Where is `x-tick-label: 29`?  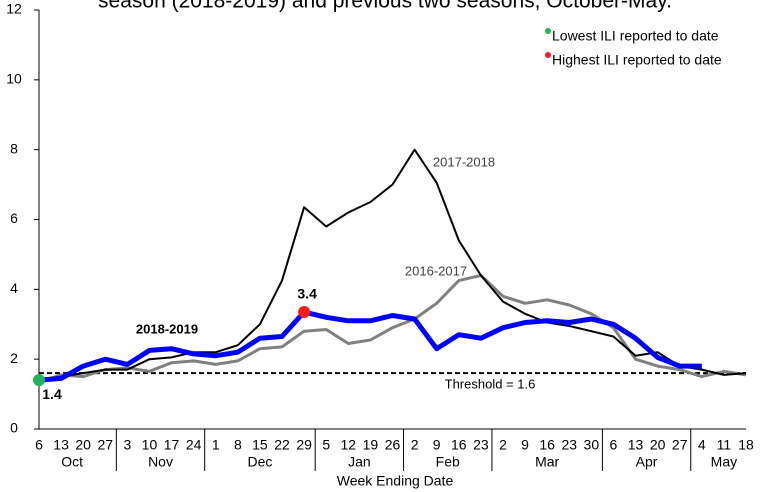
x-tick-label: 29 is located at coordinates (304, 445).